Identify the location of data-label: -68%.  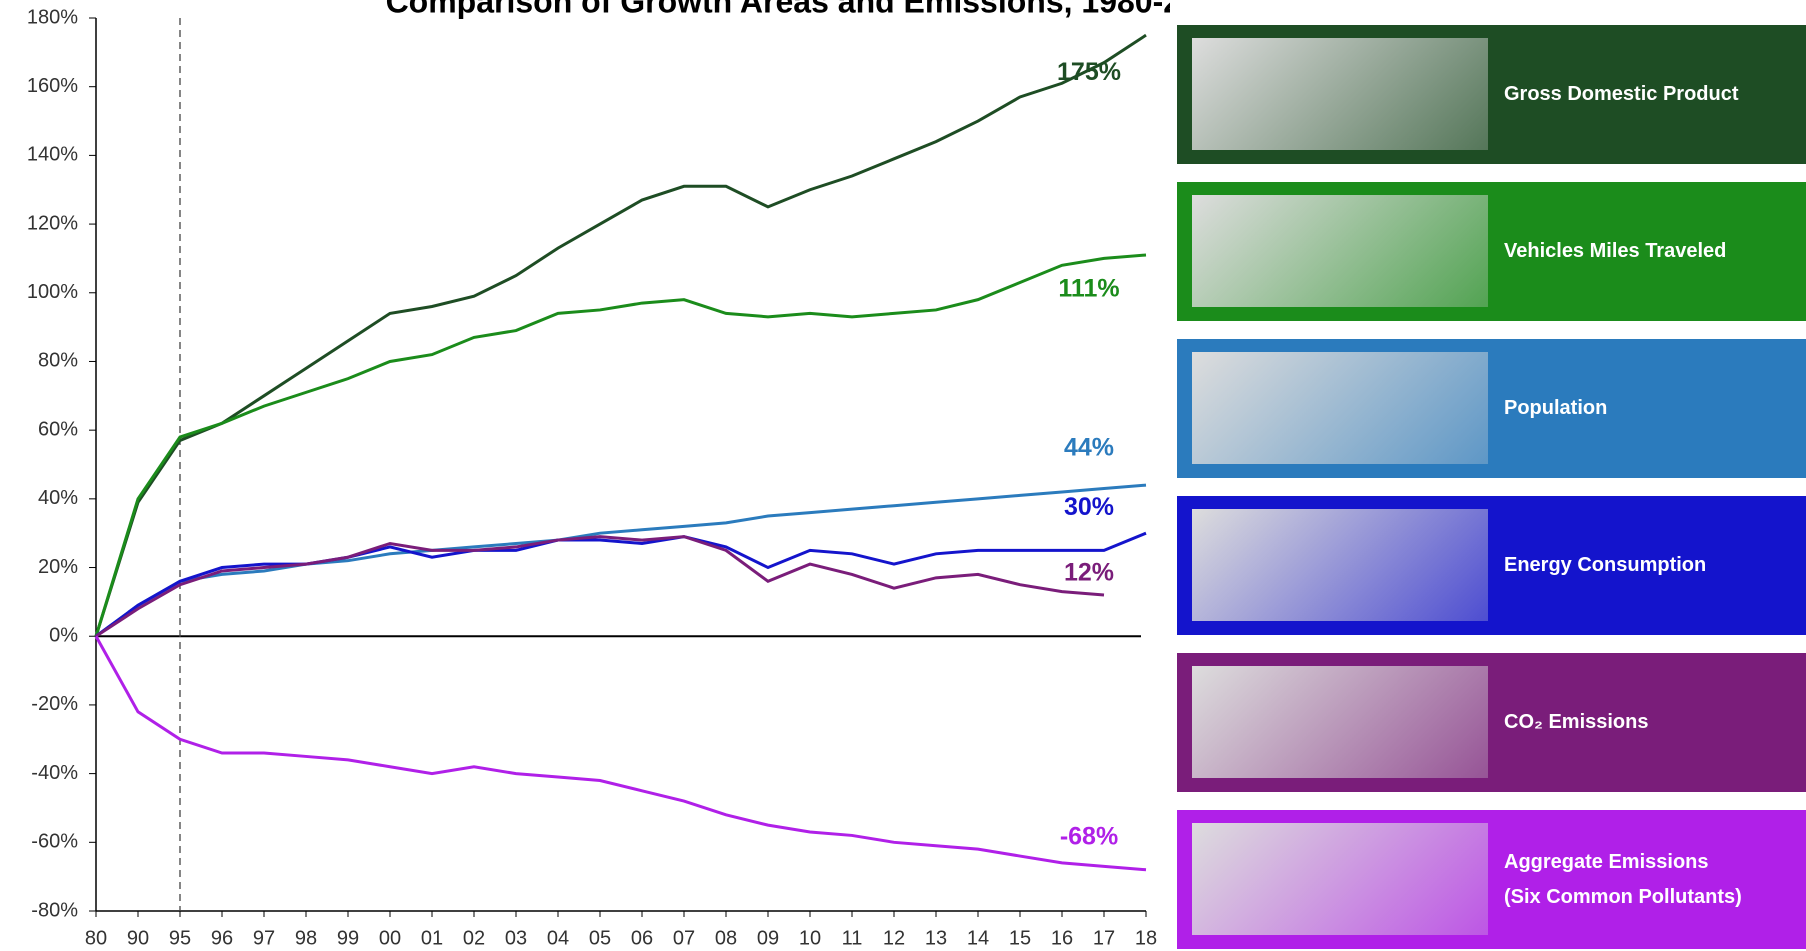
(1089, 836).